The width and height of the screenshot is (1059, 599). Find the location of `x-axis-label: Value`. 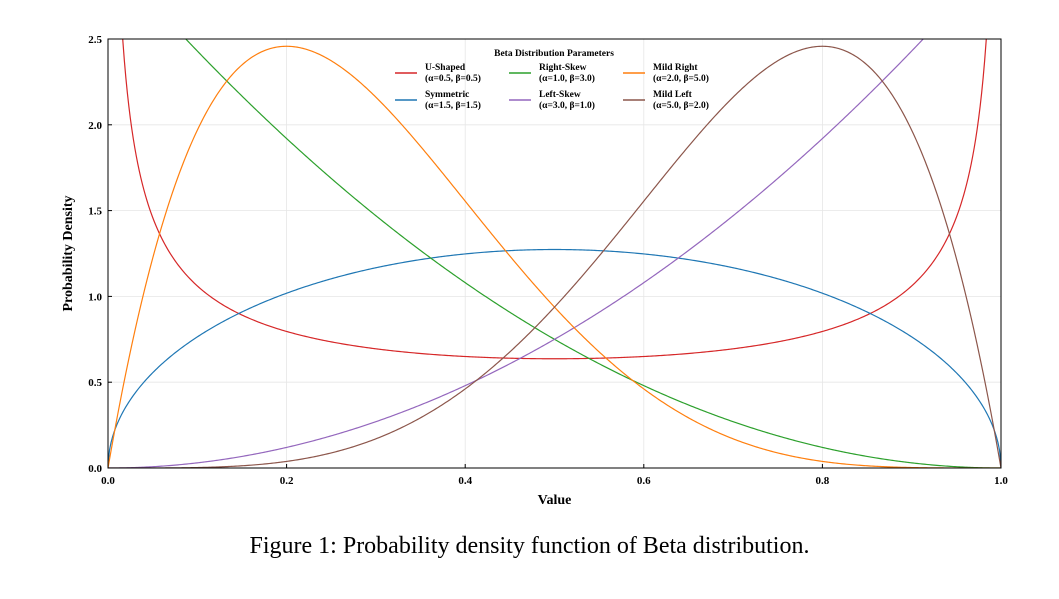

x-axis-label: Value is located at coordinates (555, 500).